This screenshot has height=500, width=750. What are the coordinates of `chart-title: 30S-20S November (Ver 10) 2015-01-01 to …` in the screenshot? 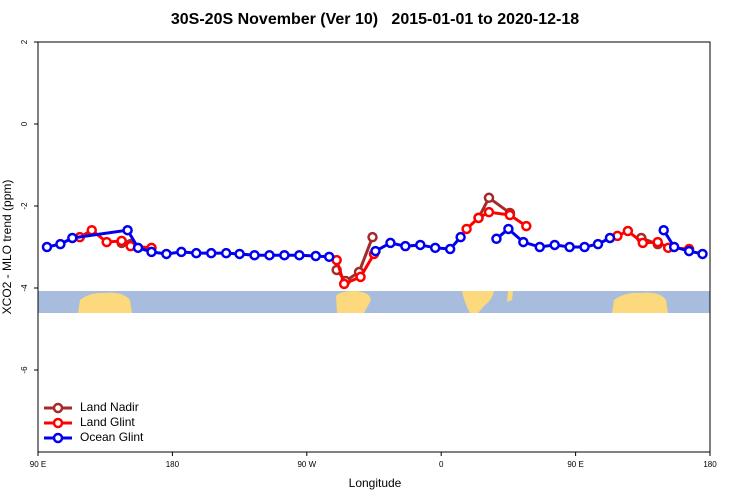 It's located at (375, 19).